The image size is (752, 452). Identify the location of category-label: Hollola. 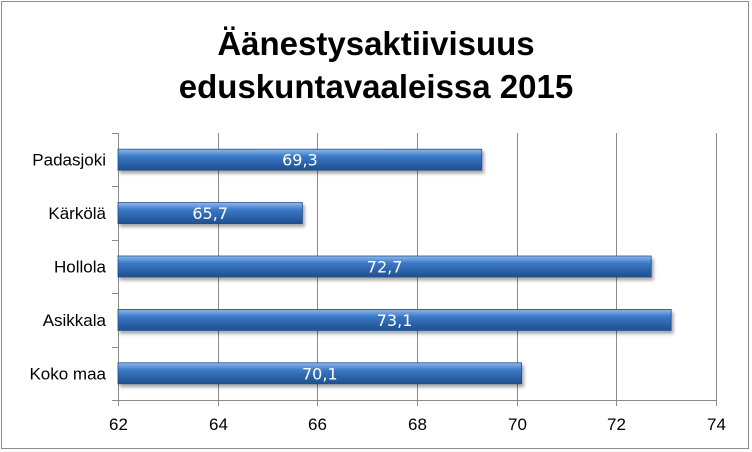
(80, 267).